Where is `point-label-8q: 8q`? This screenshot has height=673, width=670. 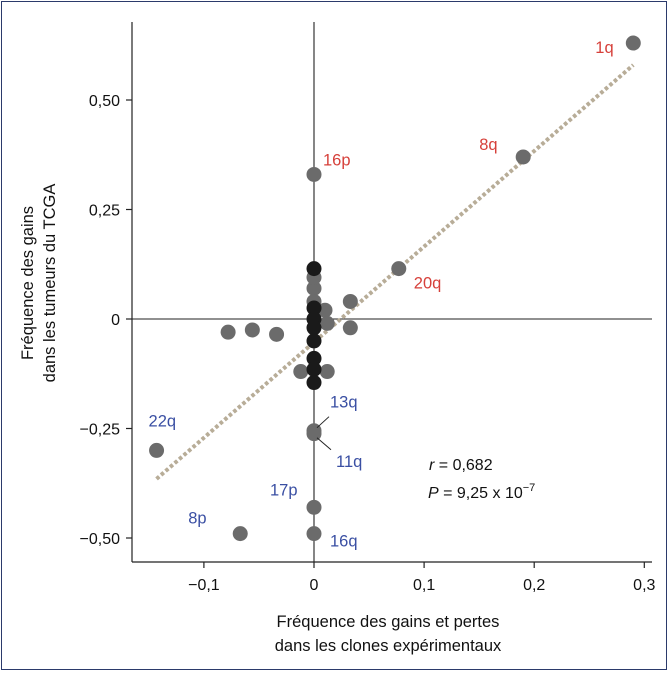 point-label-8q: 8q is located at coordinates (488, 145).